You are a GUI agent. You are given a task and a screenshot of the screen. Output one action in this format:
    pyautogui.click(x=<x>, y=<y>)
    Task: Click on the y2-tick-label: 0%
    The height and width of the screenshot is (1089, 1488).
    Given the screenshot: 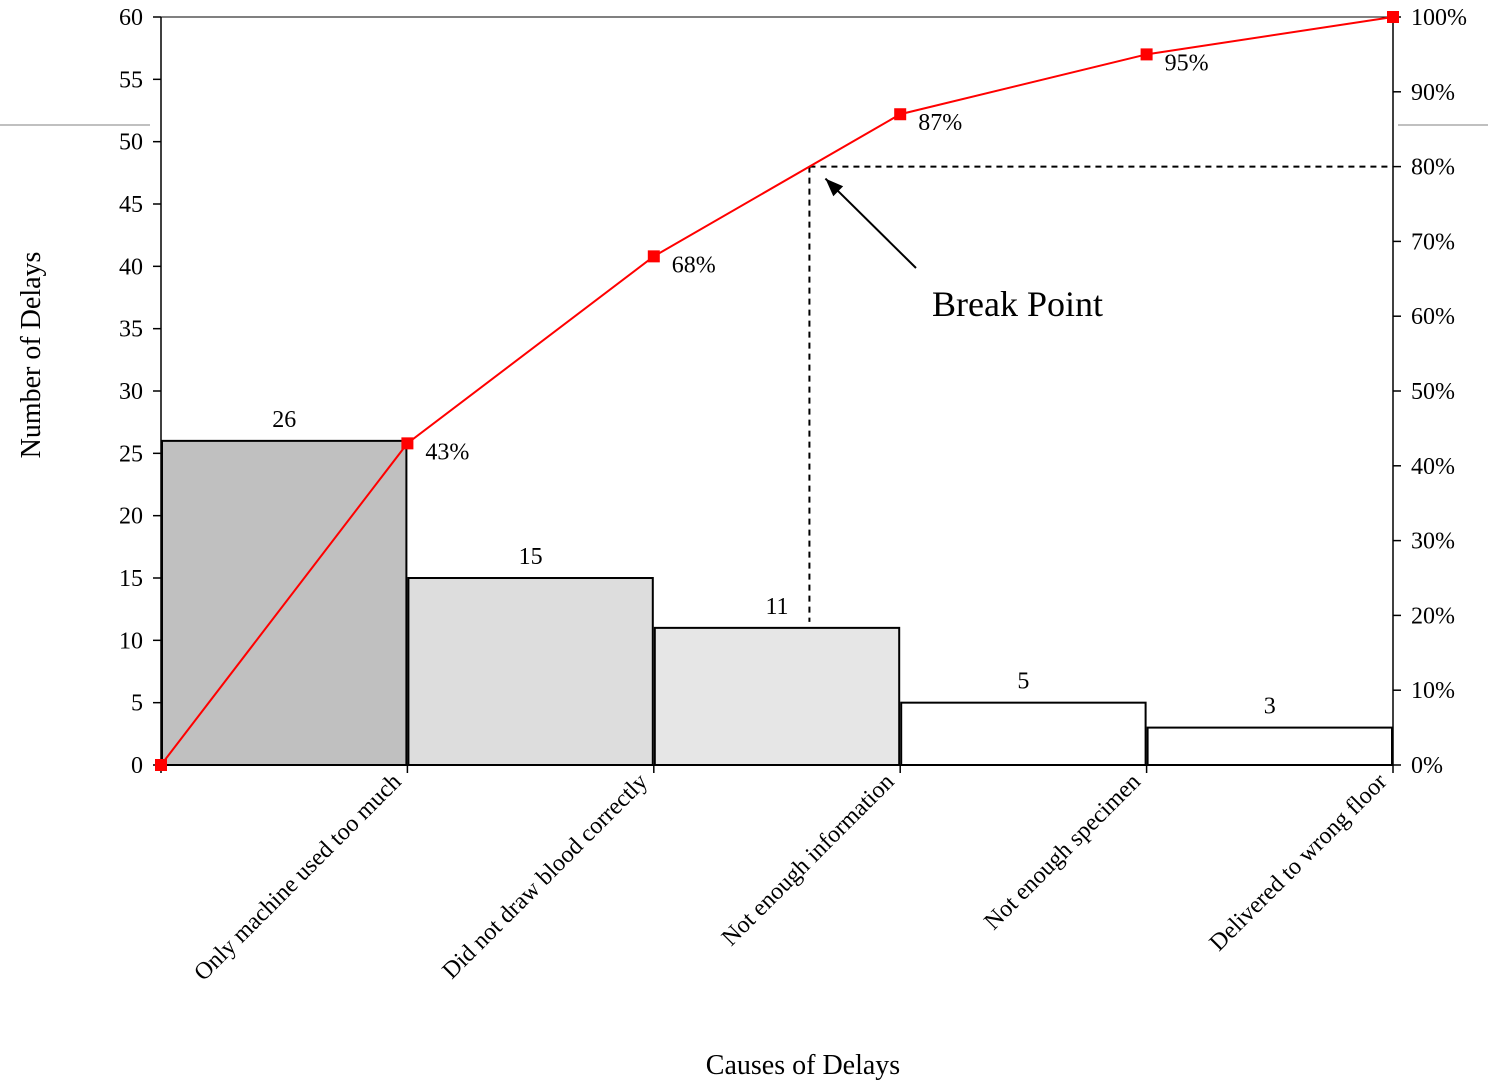 What is the action you would take?
    pyautogui.click(x=1427, y=766)
    